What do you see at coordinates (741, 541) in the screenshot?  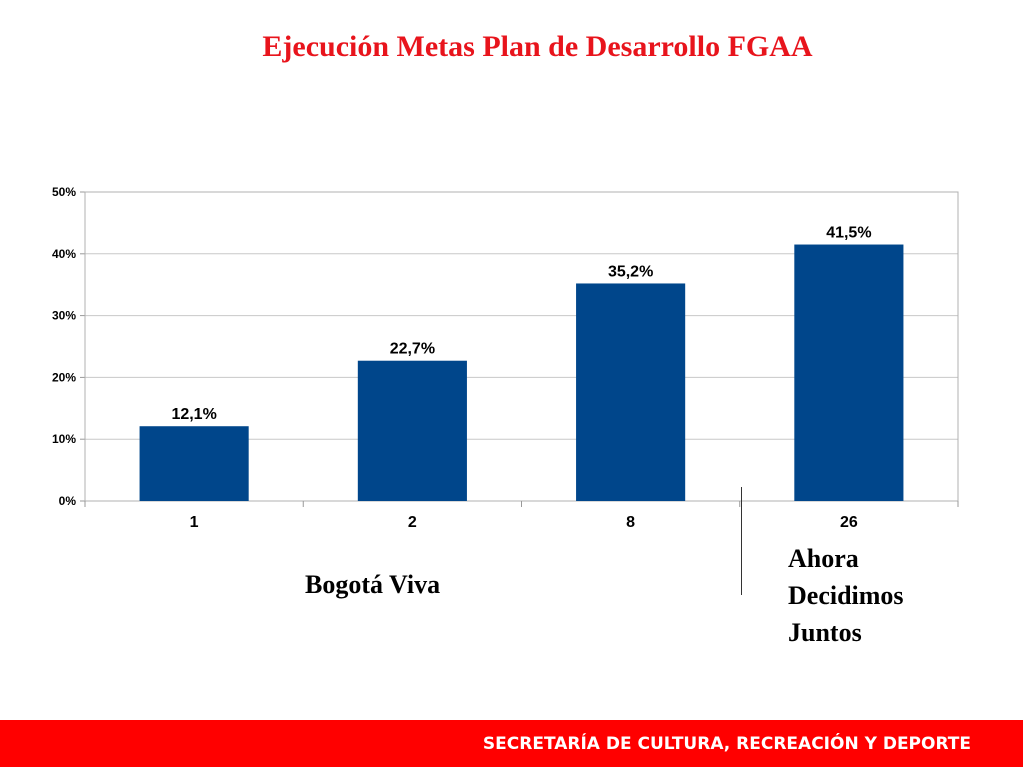 I see `group-divider` at bounding box center [741, 541].